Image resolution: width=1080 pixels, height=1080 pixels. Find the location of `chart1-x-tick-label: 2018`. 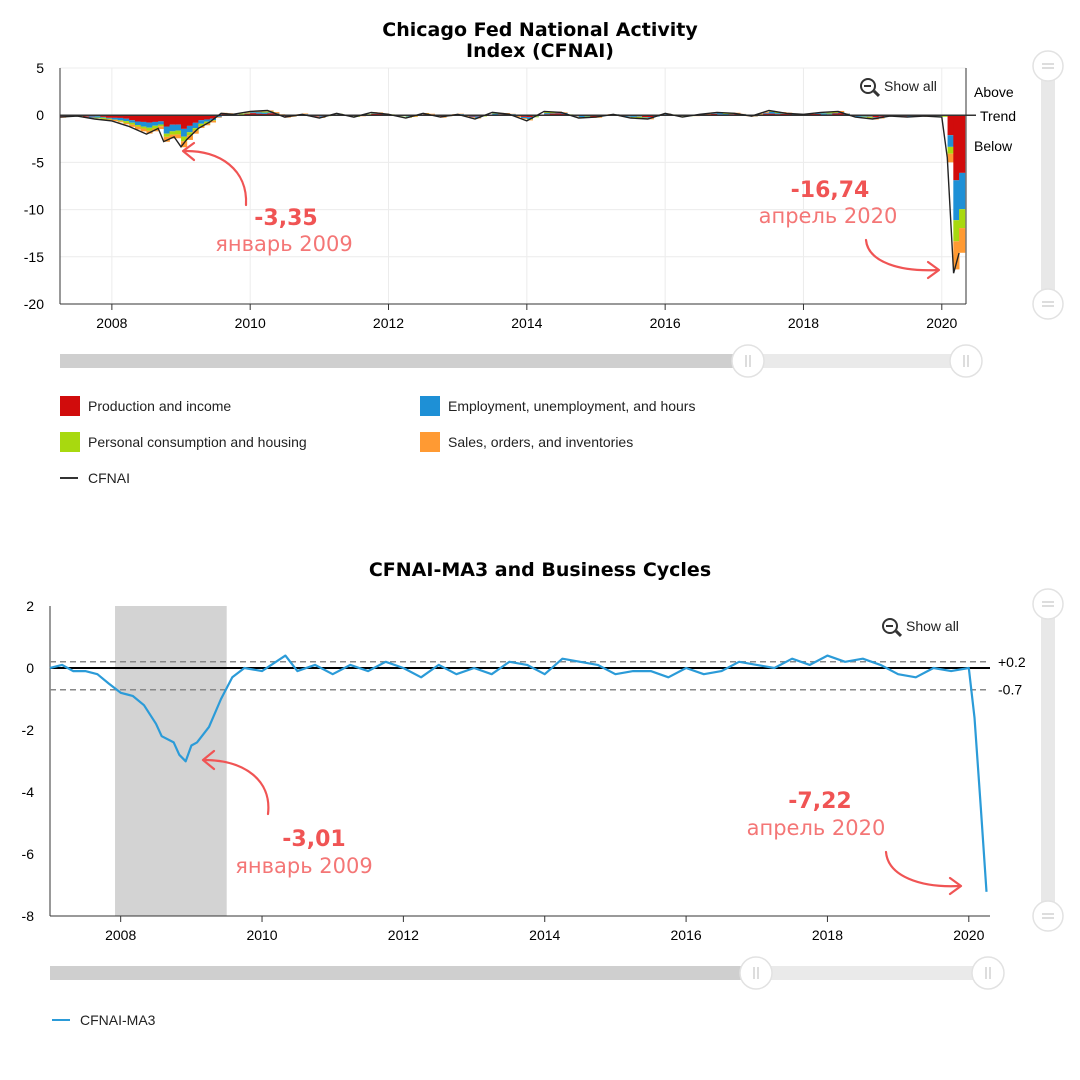

chart1-x-tick-label: 2018 is located at coordinates (803, 323).